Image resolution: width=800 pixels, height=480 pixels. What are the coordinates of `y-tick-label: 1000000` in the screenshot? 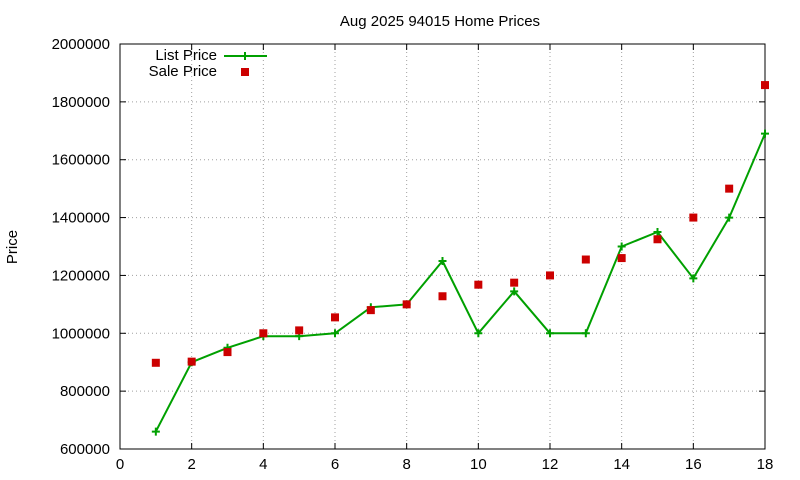 It's located at (81, 333).